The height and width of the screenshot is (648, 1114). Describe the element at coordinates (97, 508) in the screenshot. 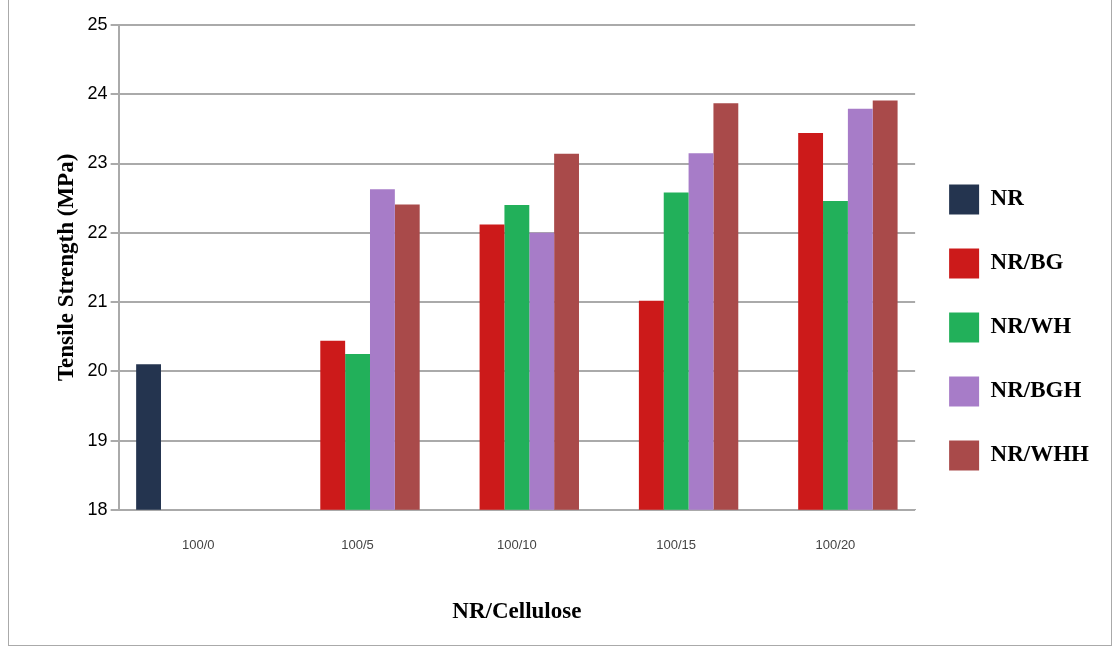

I see `y-tick-label: 18` at that location.